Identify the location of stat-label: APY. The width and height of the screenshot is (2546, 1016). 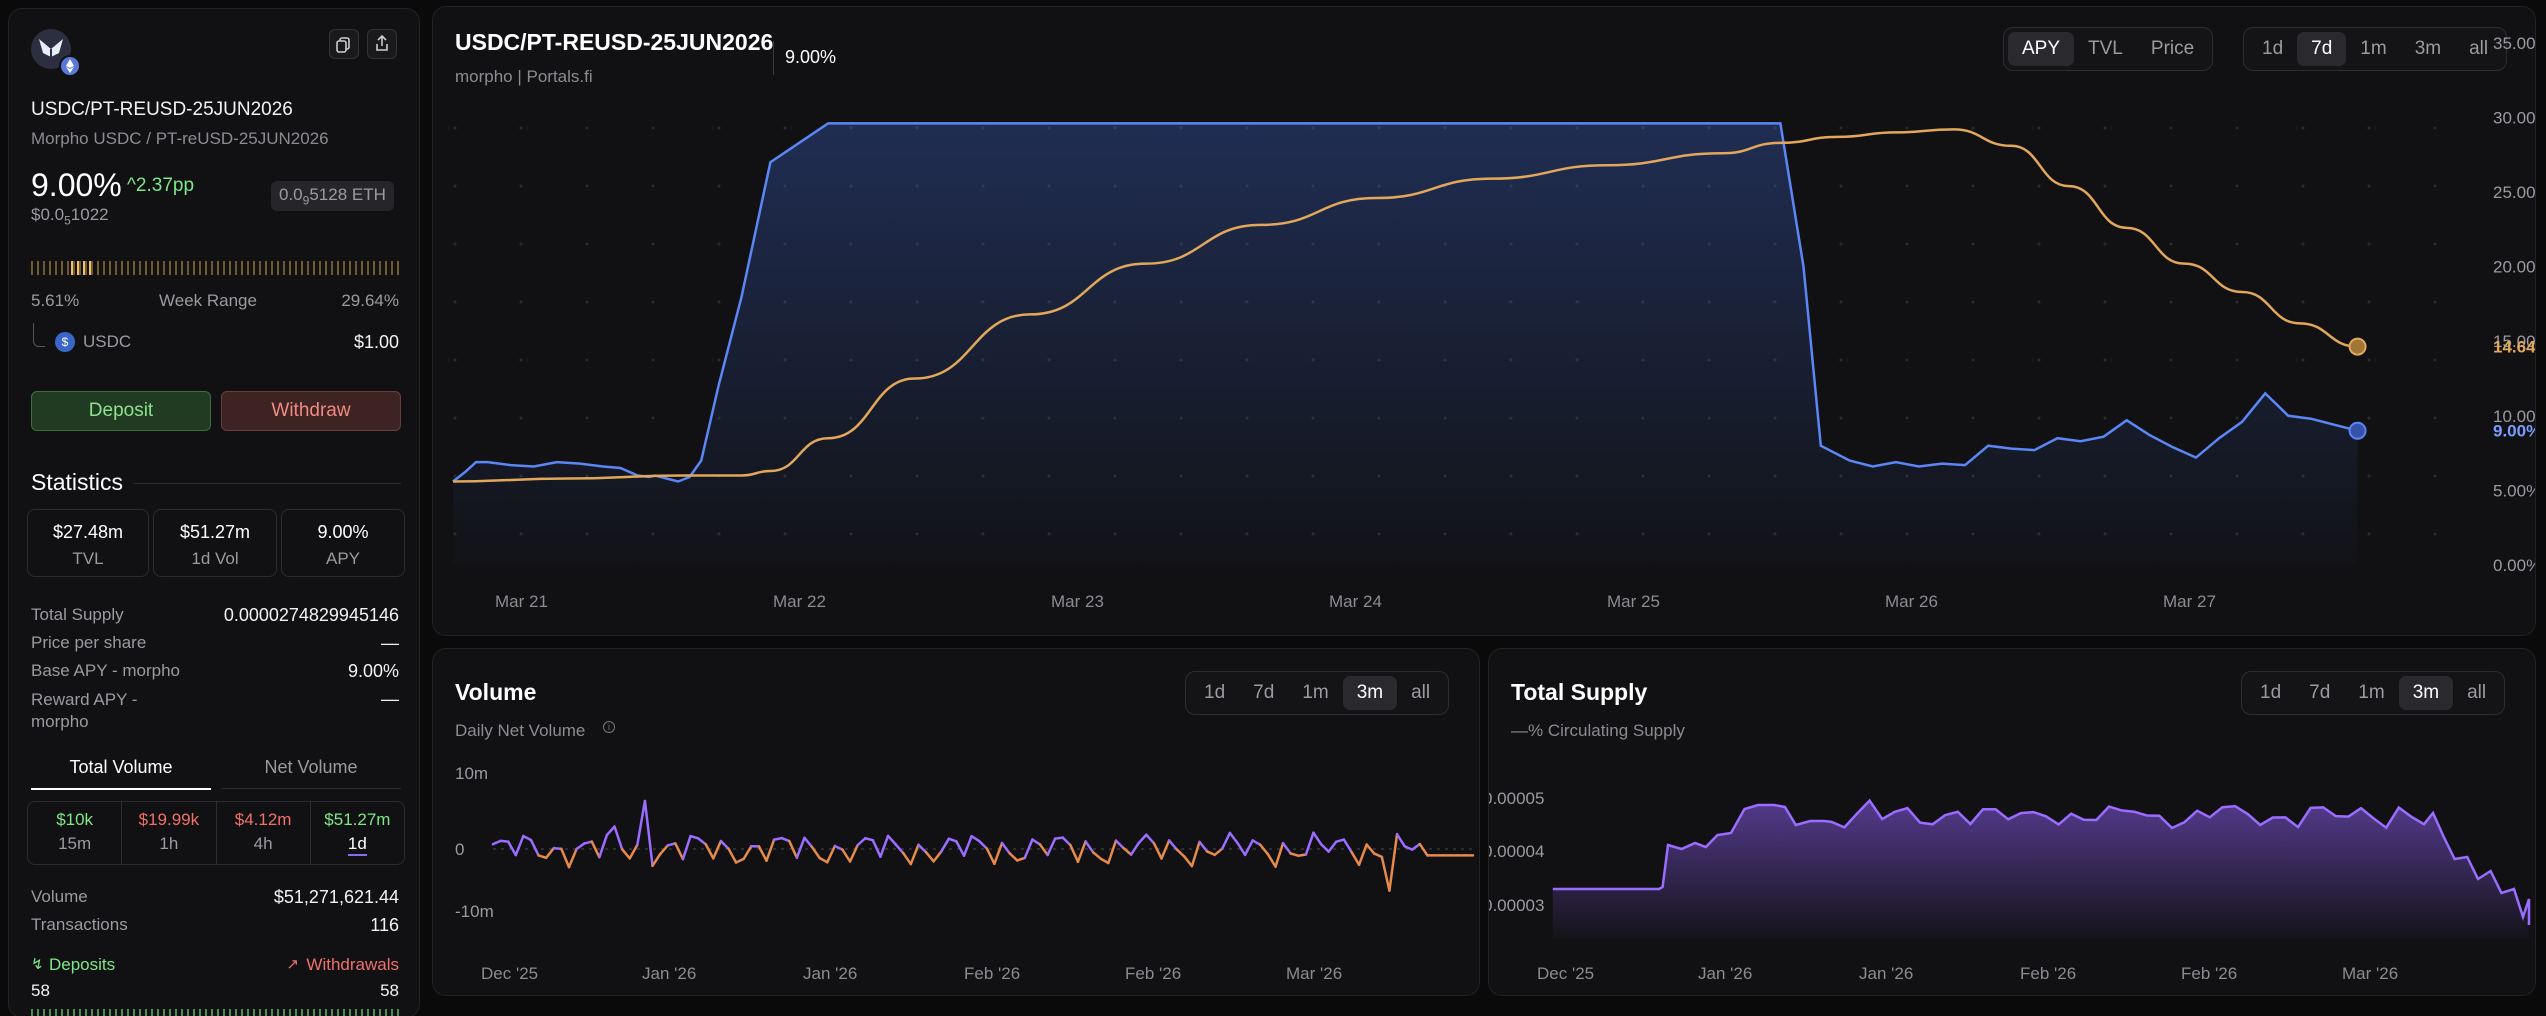
(343, 558).